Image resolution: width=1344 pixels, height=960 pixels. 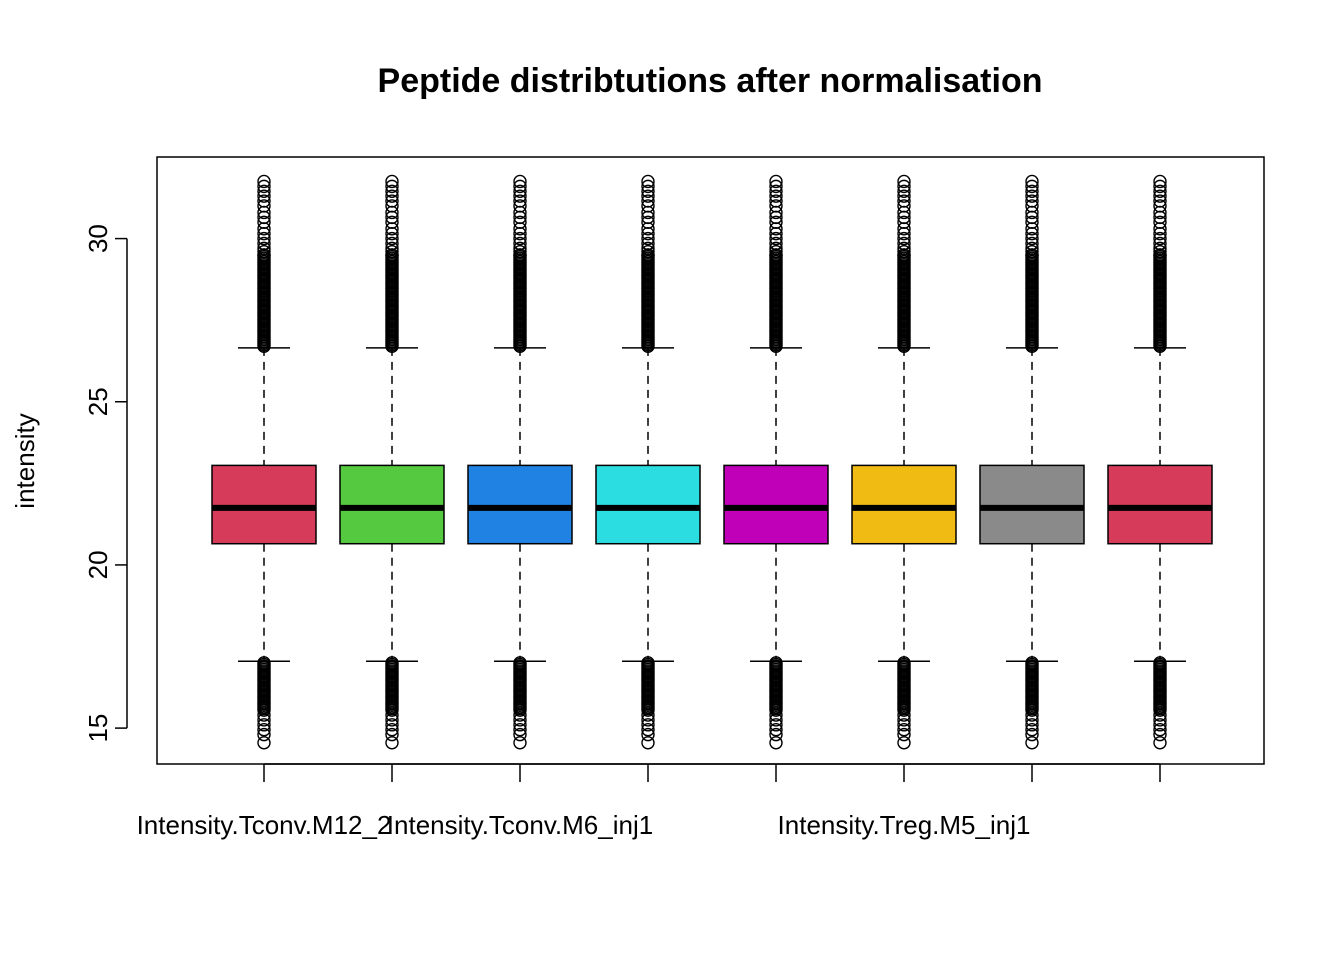 I want to click on x-tick-label: Intensity.Tconv.M12_2, so click(x=264, y=825).